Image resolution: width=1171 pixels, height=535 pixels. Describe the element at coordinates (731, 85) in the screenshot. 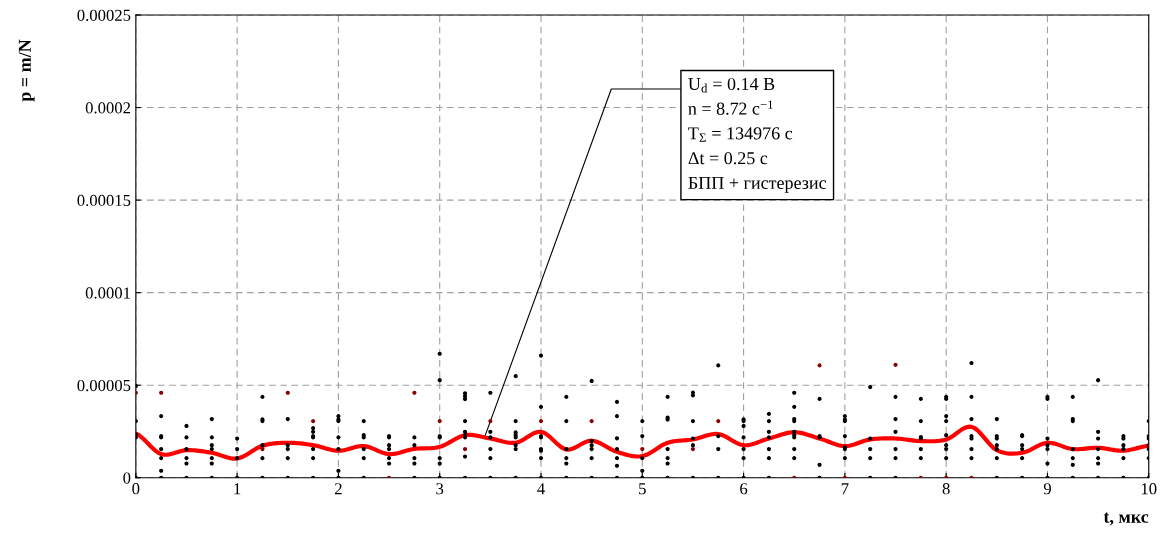

I see `annotation: U$_{d}$ = 0.14 В` at that location.